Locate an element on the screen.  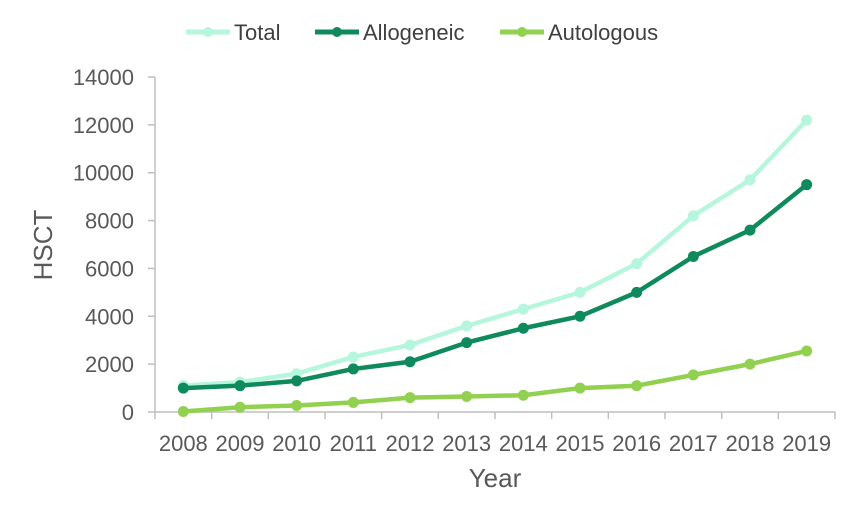
x-tick-label: 2014 is located at coordinates (523, 443).